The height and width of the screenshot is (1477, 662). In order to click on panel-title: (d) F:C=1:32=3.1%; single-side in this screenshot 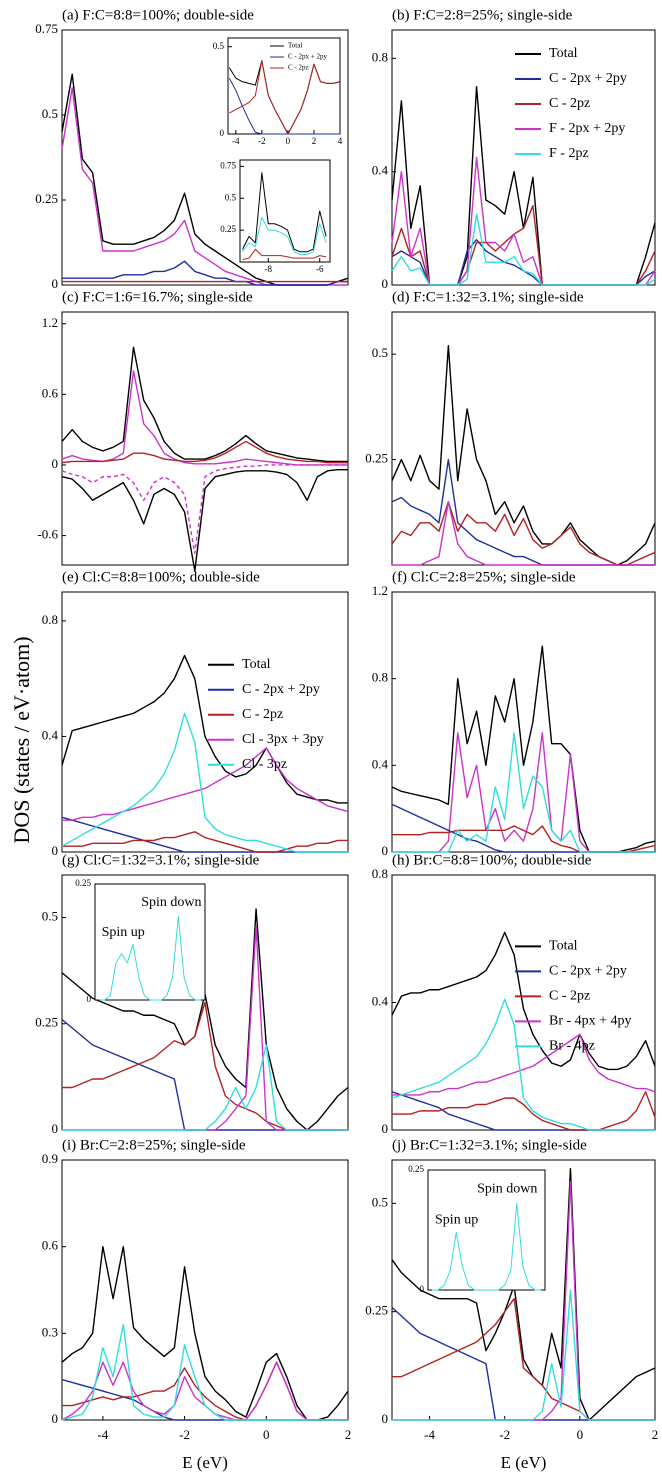, I will do `click(488, 297)`.